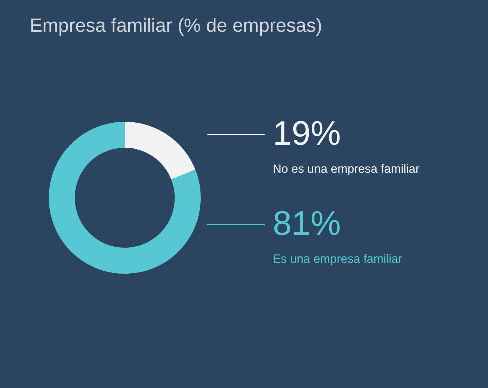 The image size is (488, 388). What do you see at coordinates (307, 224) in the screenshot?
I see `data-label: 81%` at bounding box center [307, 224].